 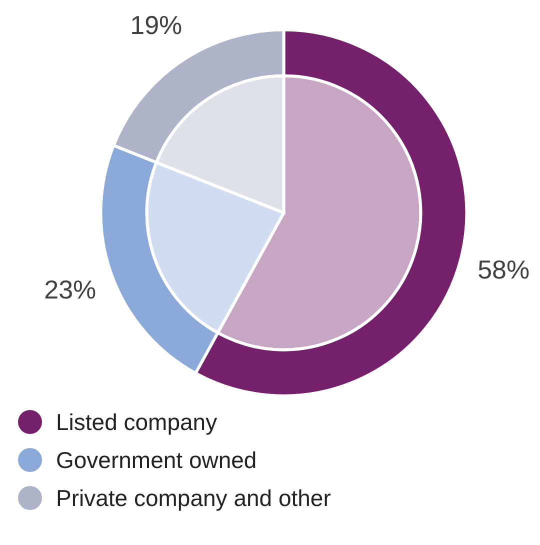 I want to click on data-label: 23%, so click(x=70, y=289).